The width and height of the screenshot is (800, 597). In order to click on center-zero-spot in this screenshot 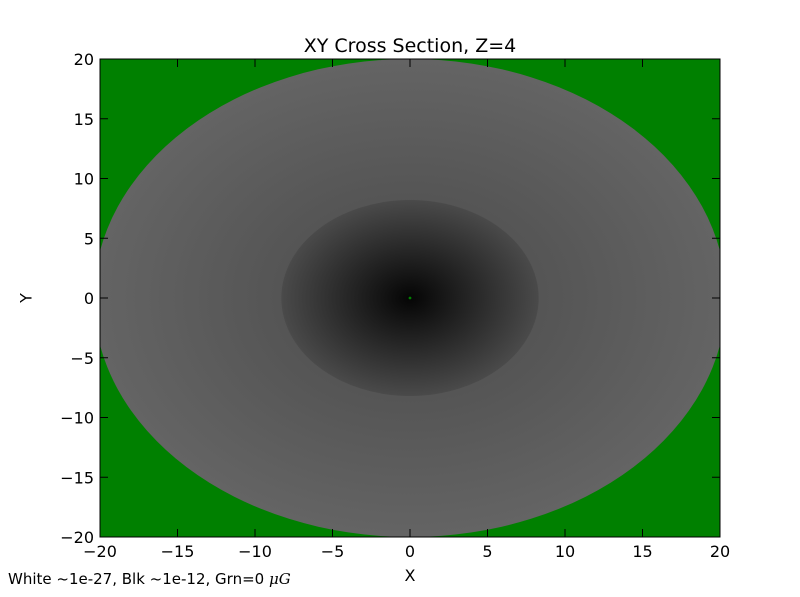, I will do `click(410, 298)`.